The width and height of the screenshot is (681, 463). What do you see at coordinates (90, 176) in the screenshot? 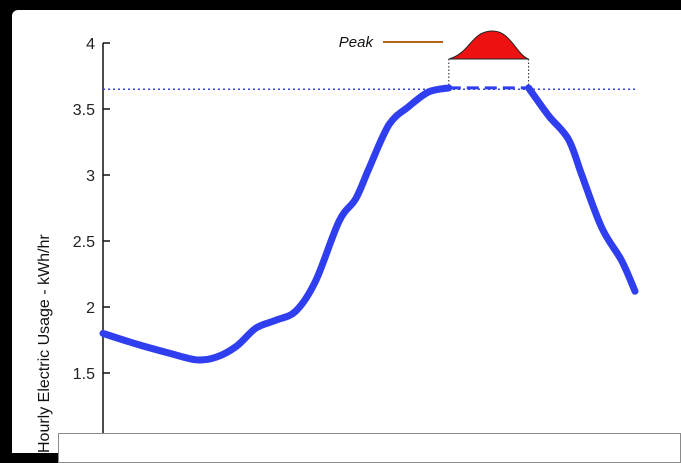
I see `y-tick-label: 3` at bounding box center [90, 176].